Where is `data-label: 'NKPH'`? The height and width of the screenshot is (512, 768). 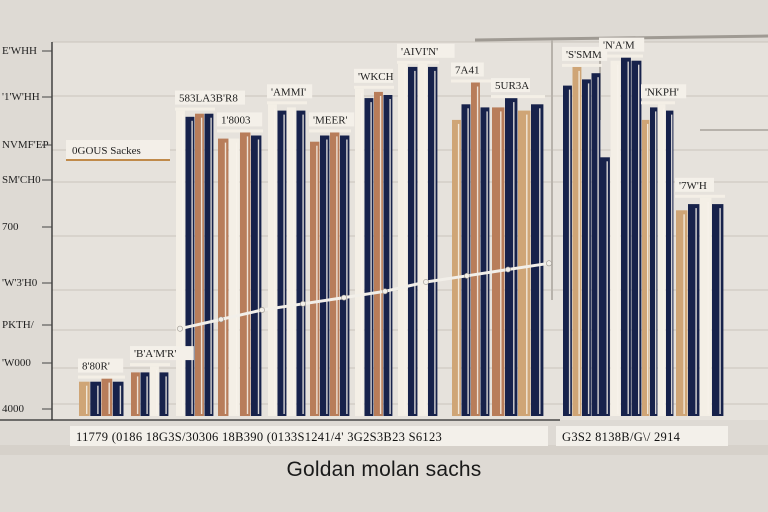
data-label: 'NKPH' is located at coordinates (662, 92).